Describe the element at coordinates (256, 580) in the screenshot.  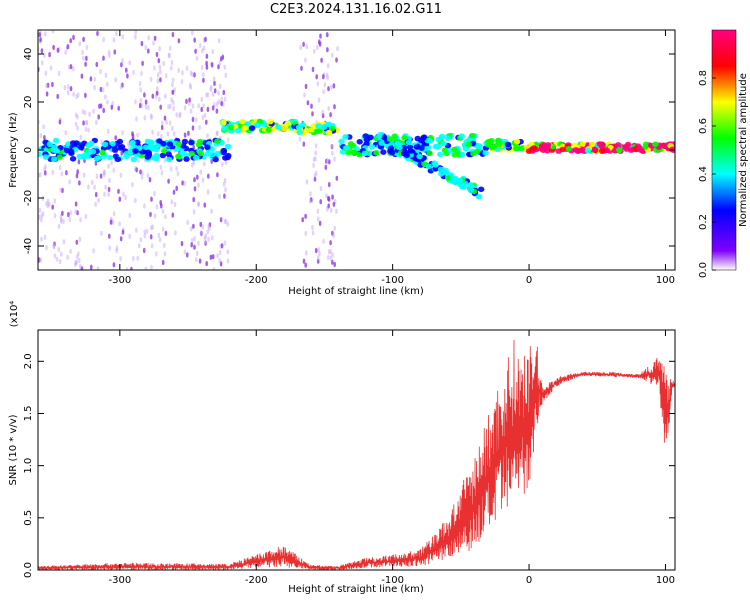
I see `snr-x-tick-label: -200` at that location.